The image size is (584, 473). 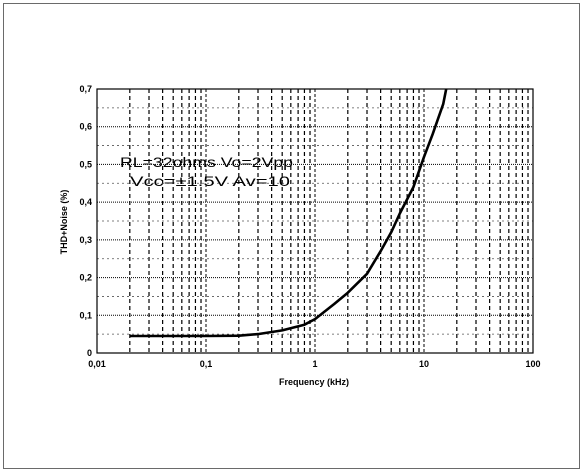 What do you see at coordinates (314, 364) in the screenshot?
I see `x-tick-label: 1` at bounding box center [314, 364].